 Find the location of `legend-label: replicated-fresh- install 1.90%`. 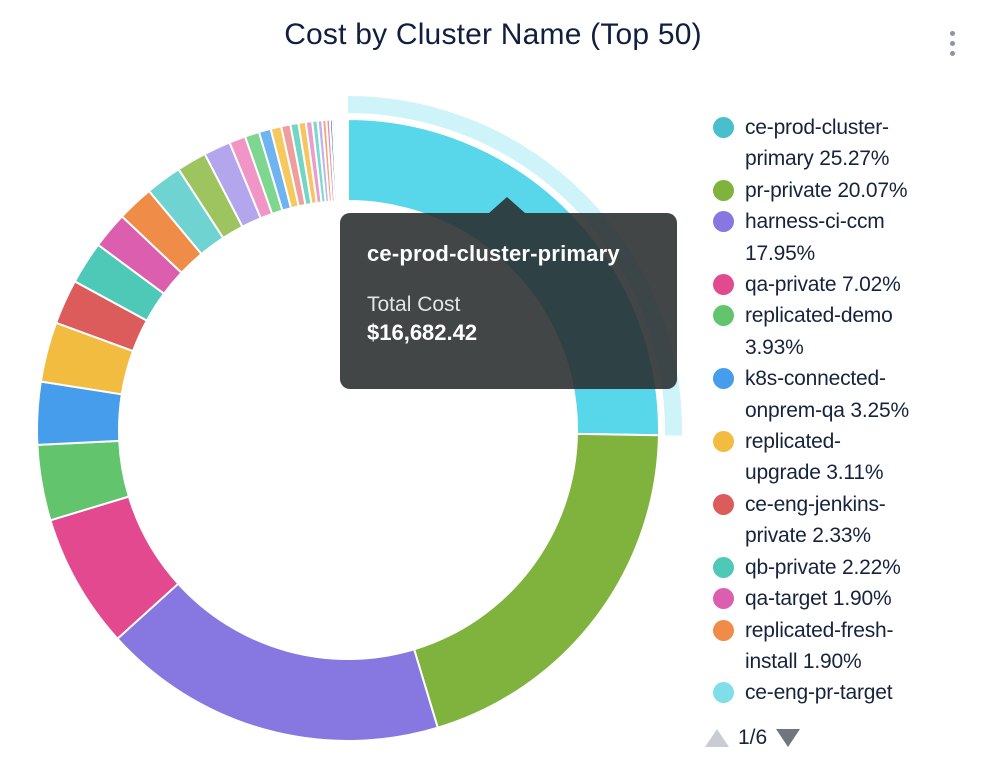

legend-label: replicated-fresh- install 1.90% is located at coordinates (819, 645).